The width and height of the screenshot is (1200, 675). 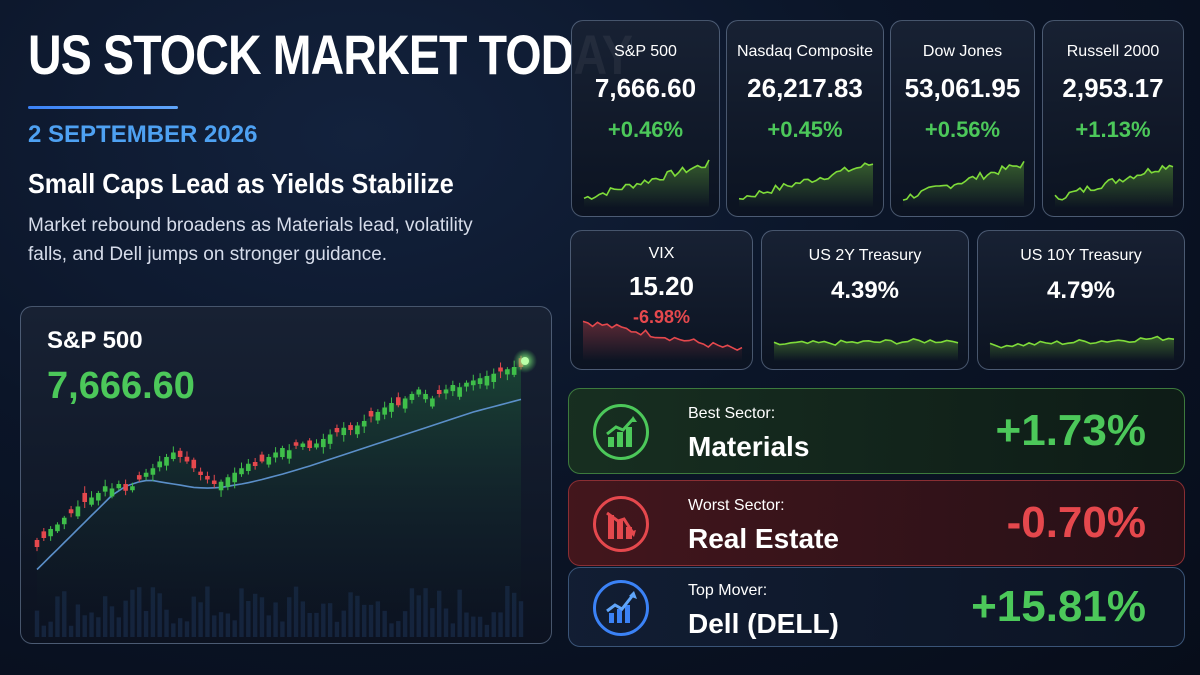 What do you see at coordinates (763, 623) in the screenshot?
I see `top-mover-name: Dell (DELL)` at bounding box center [763, 623].